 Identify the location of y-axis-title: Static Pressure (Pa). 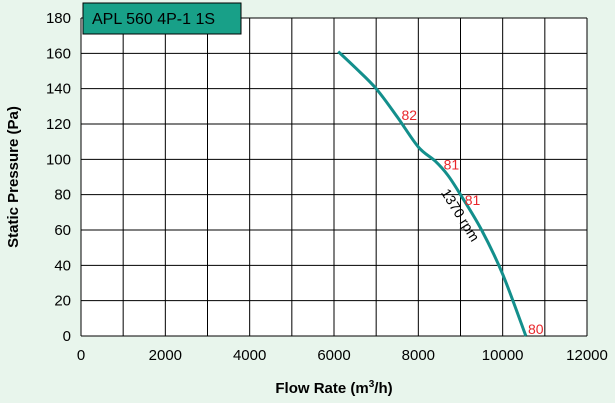
(13, 177).